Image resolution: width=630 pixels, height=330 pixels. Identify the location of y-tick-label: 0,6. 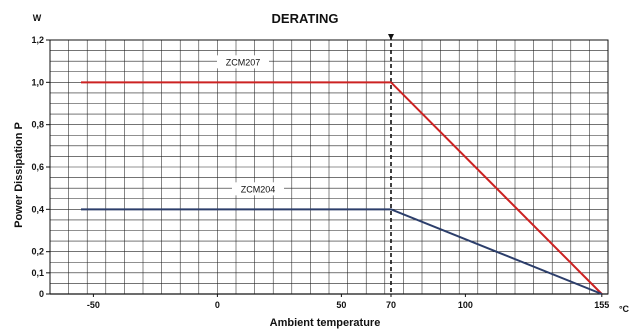
(37, 167).